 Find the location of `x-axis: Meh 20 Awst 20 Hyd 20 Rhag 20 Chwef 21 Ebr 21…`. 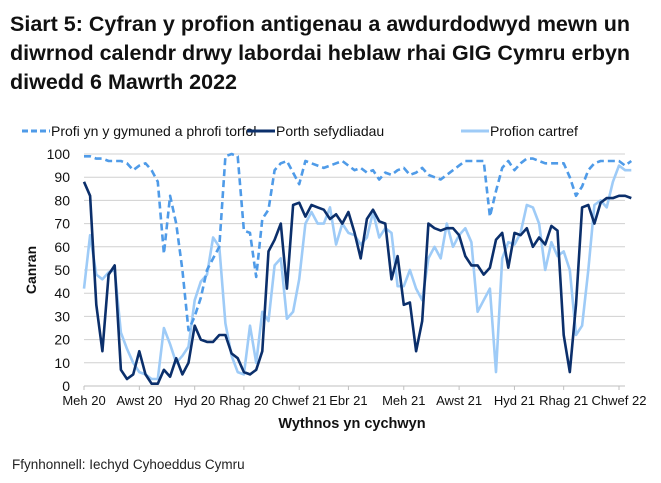

x-axis: Meh 20 Awst 20 Hyd 20 Rhag 20 Chwef 21 Ebr 21… is located at coordinates (354, 396).